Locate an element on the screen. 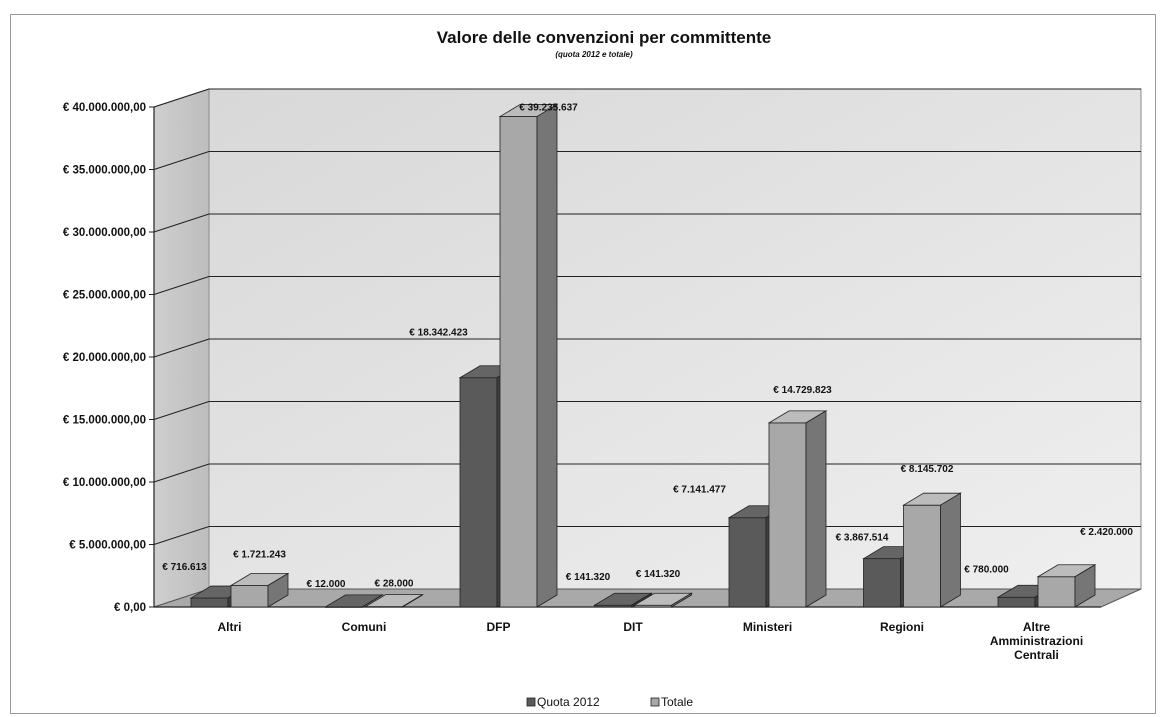 The height and width of the screenshot is (717, 1166). x-tick-label: Amministrazioni is located at coordinates (1036, 641).